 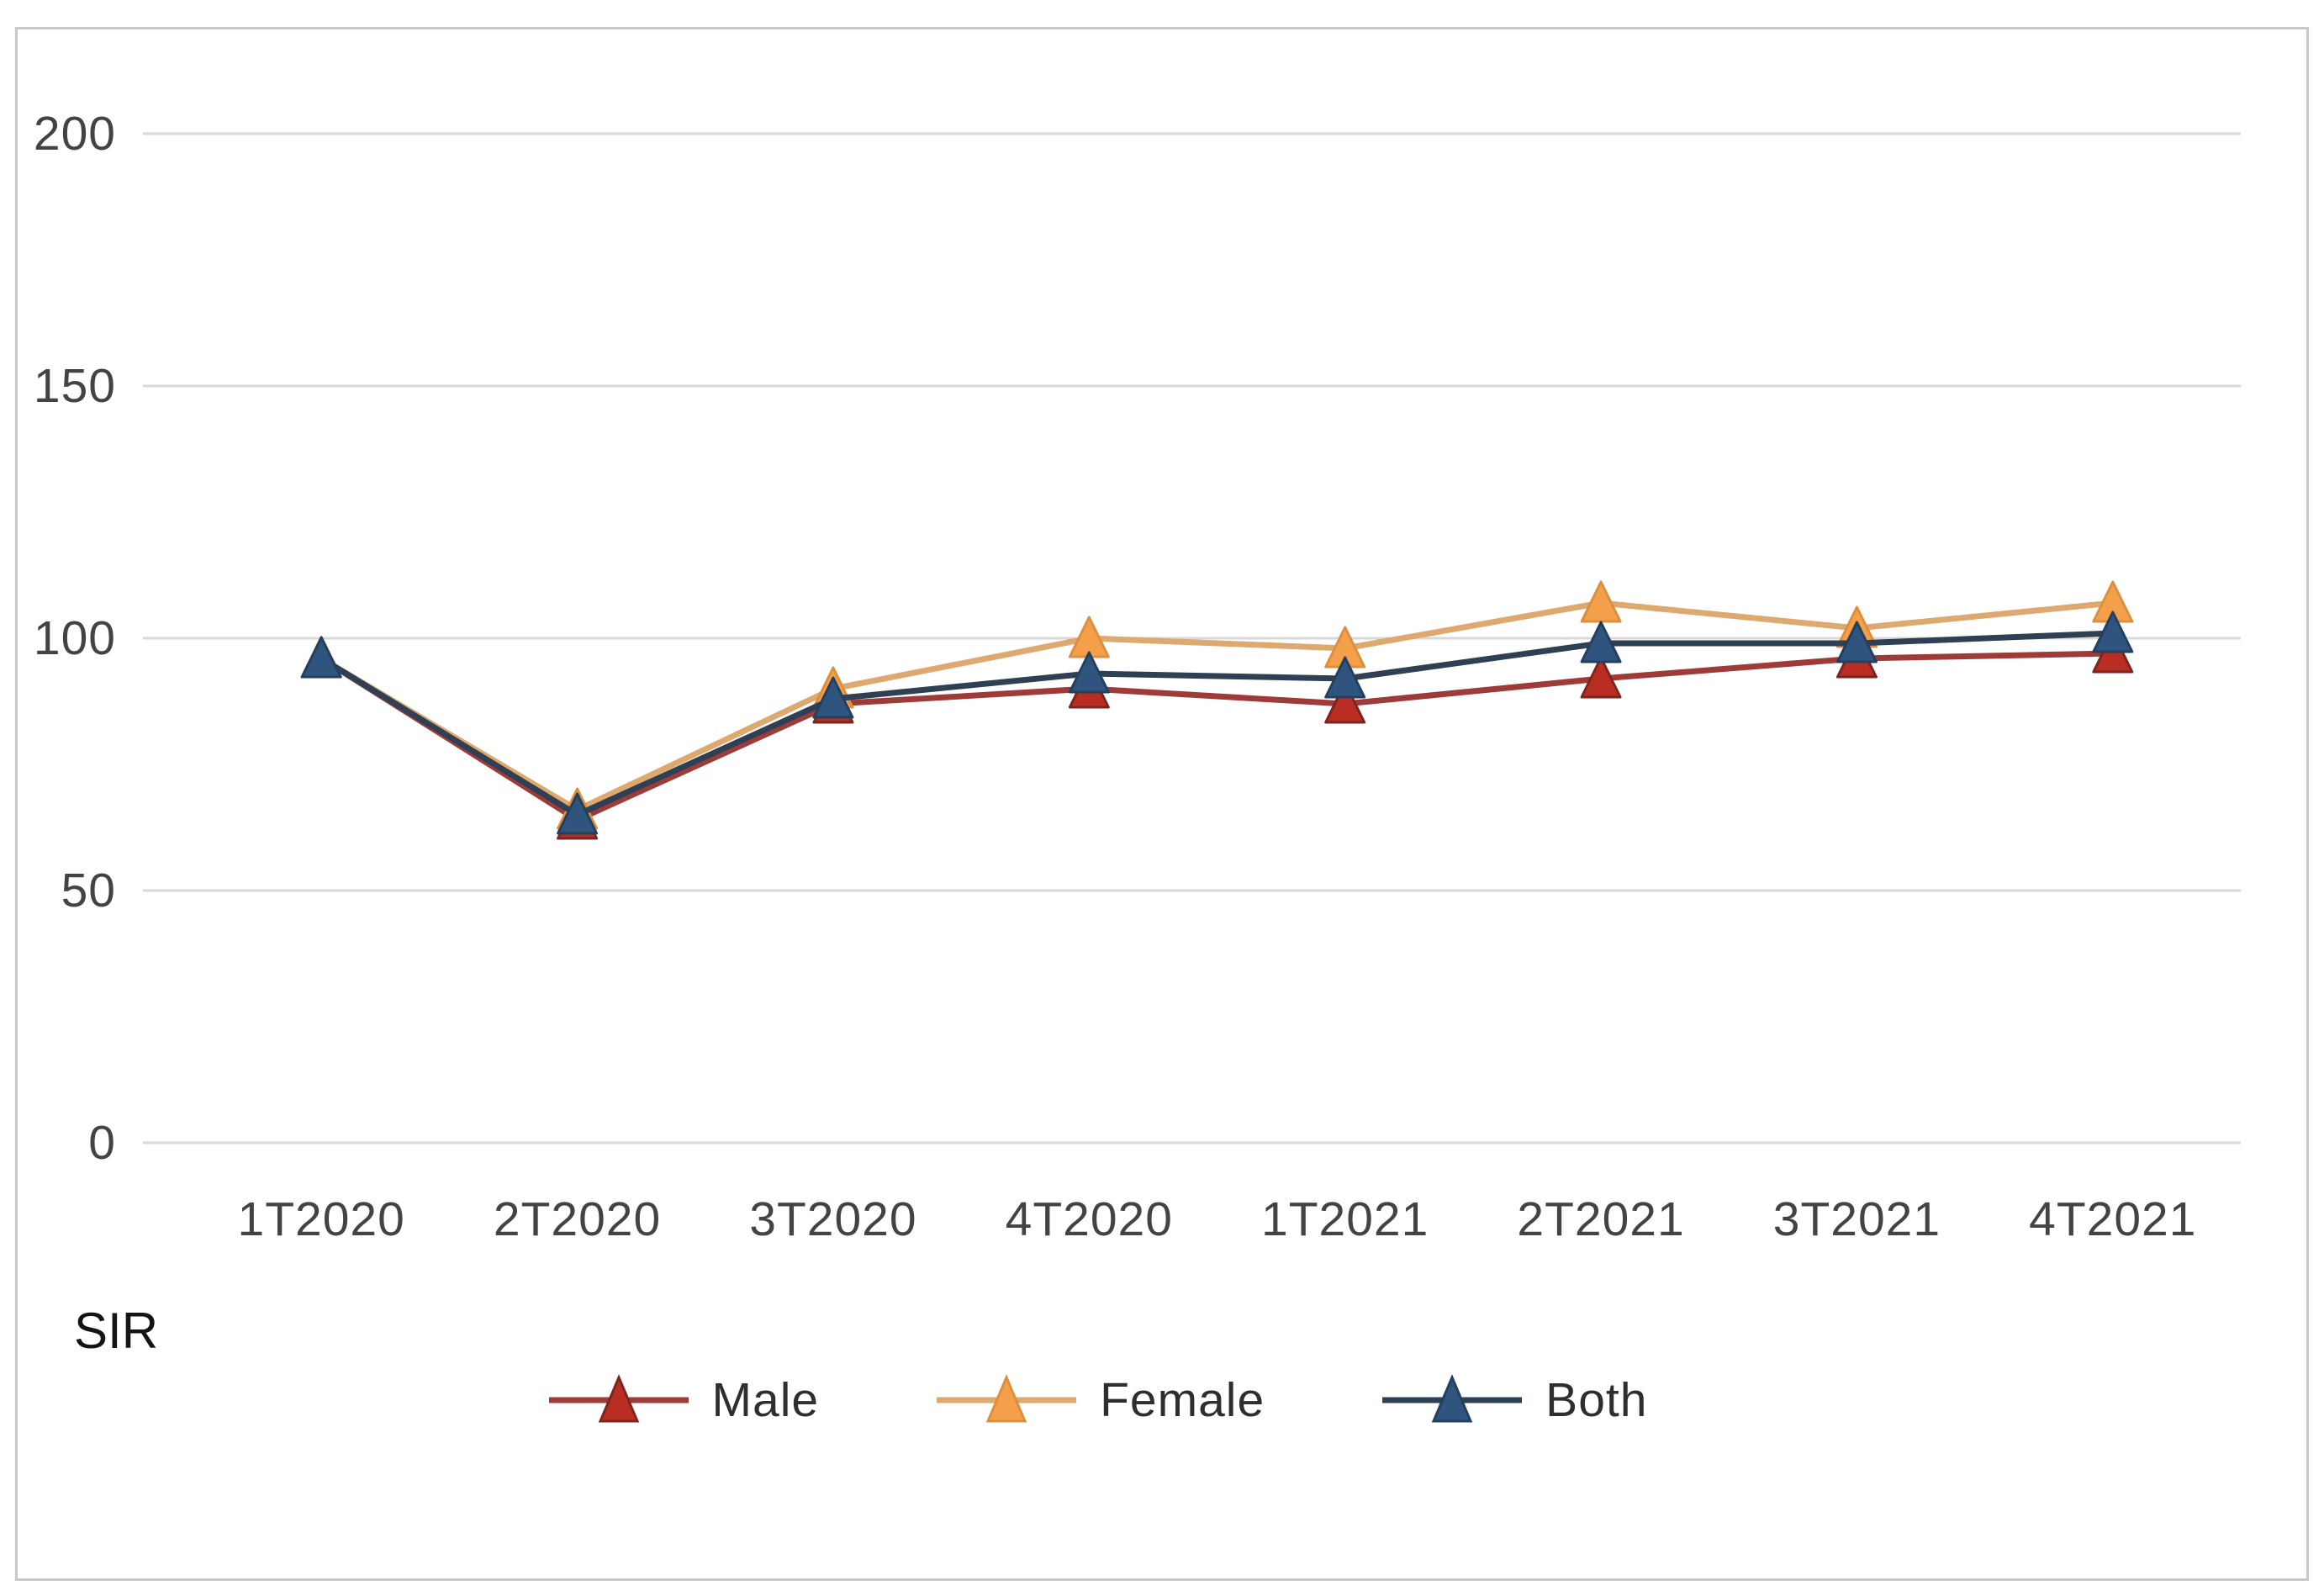 What do you see at coordinates (1182, 1400) in the screenshot?
I see `legend-label: Female` at bounding box center [1182, 1400].